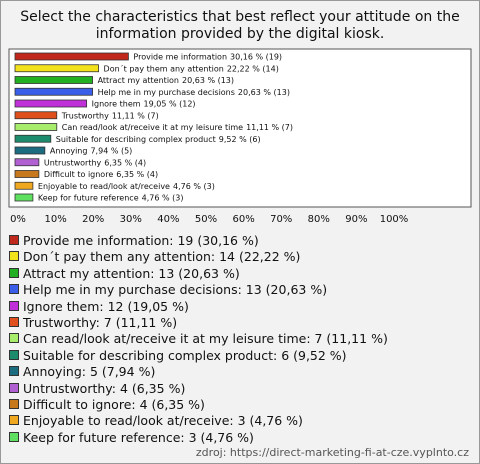  Describe the element at coordinates (166, 91) in the screenshot. I see `category-label: Help me in my purchase decisions` at that location.